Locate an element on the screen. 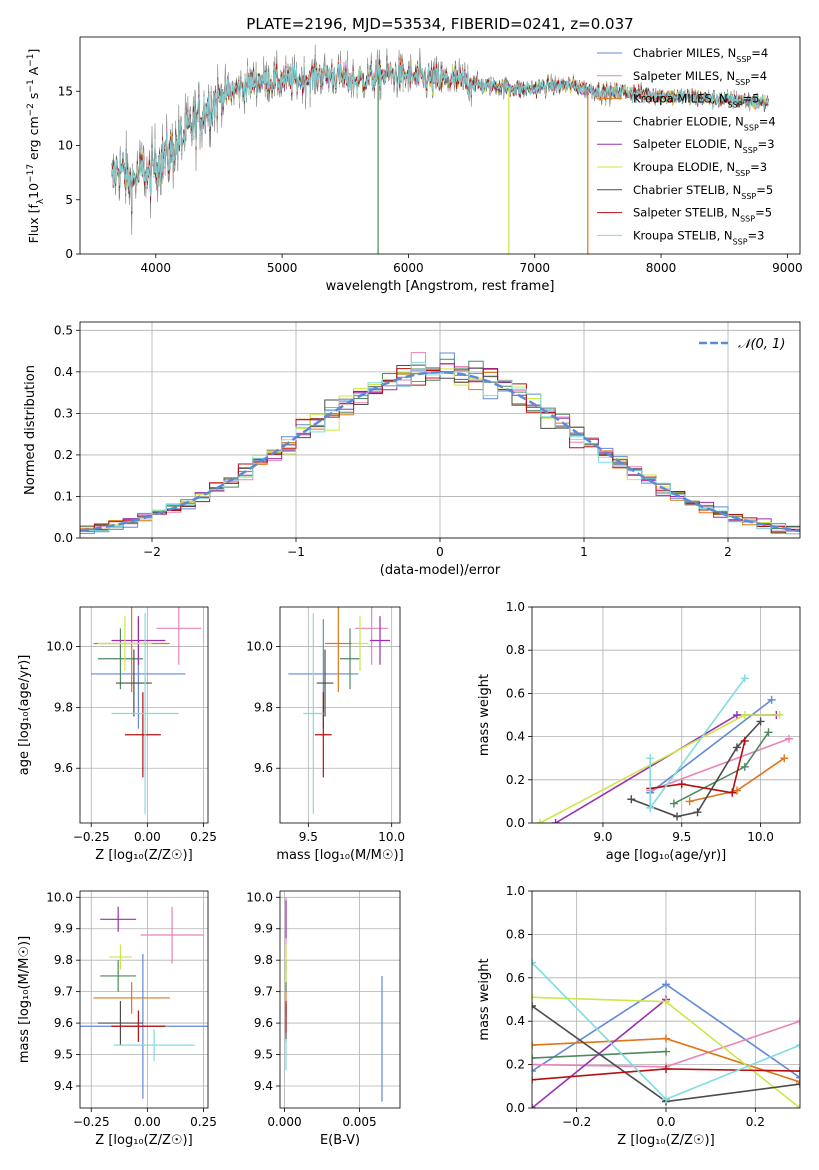  y-tick-label: 5 is located at coordinates (69, 200).